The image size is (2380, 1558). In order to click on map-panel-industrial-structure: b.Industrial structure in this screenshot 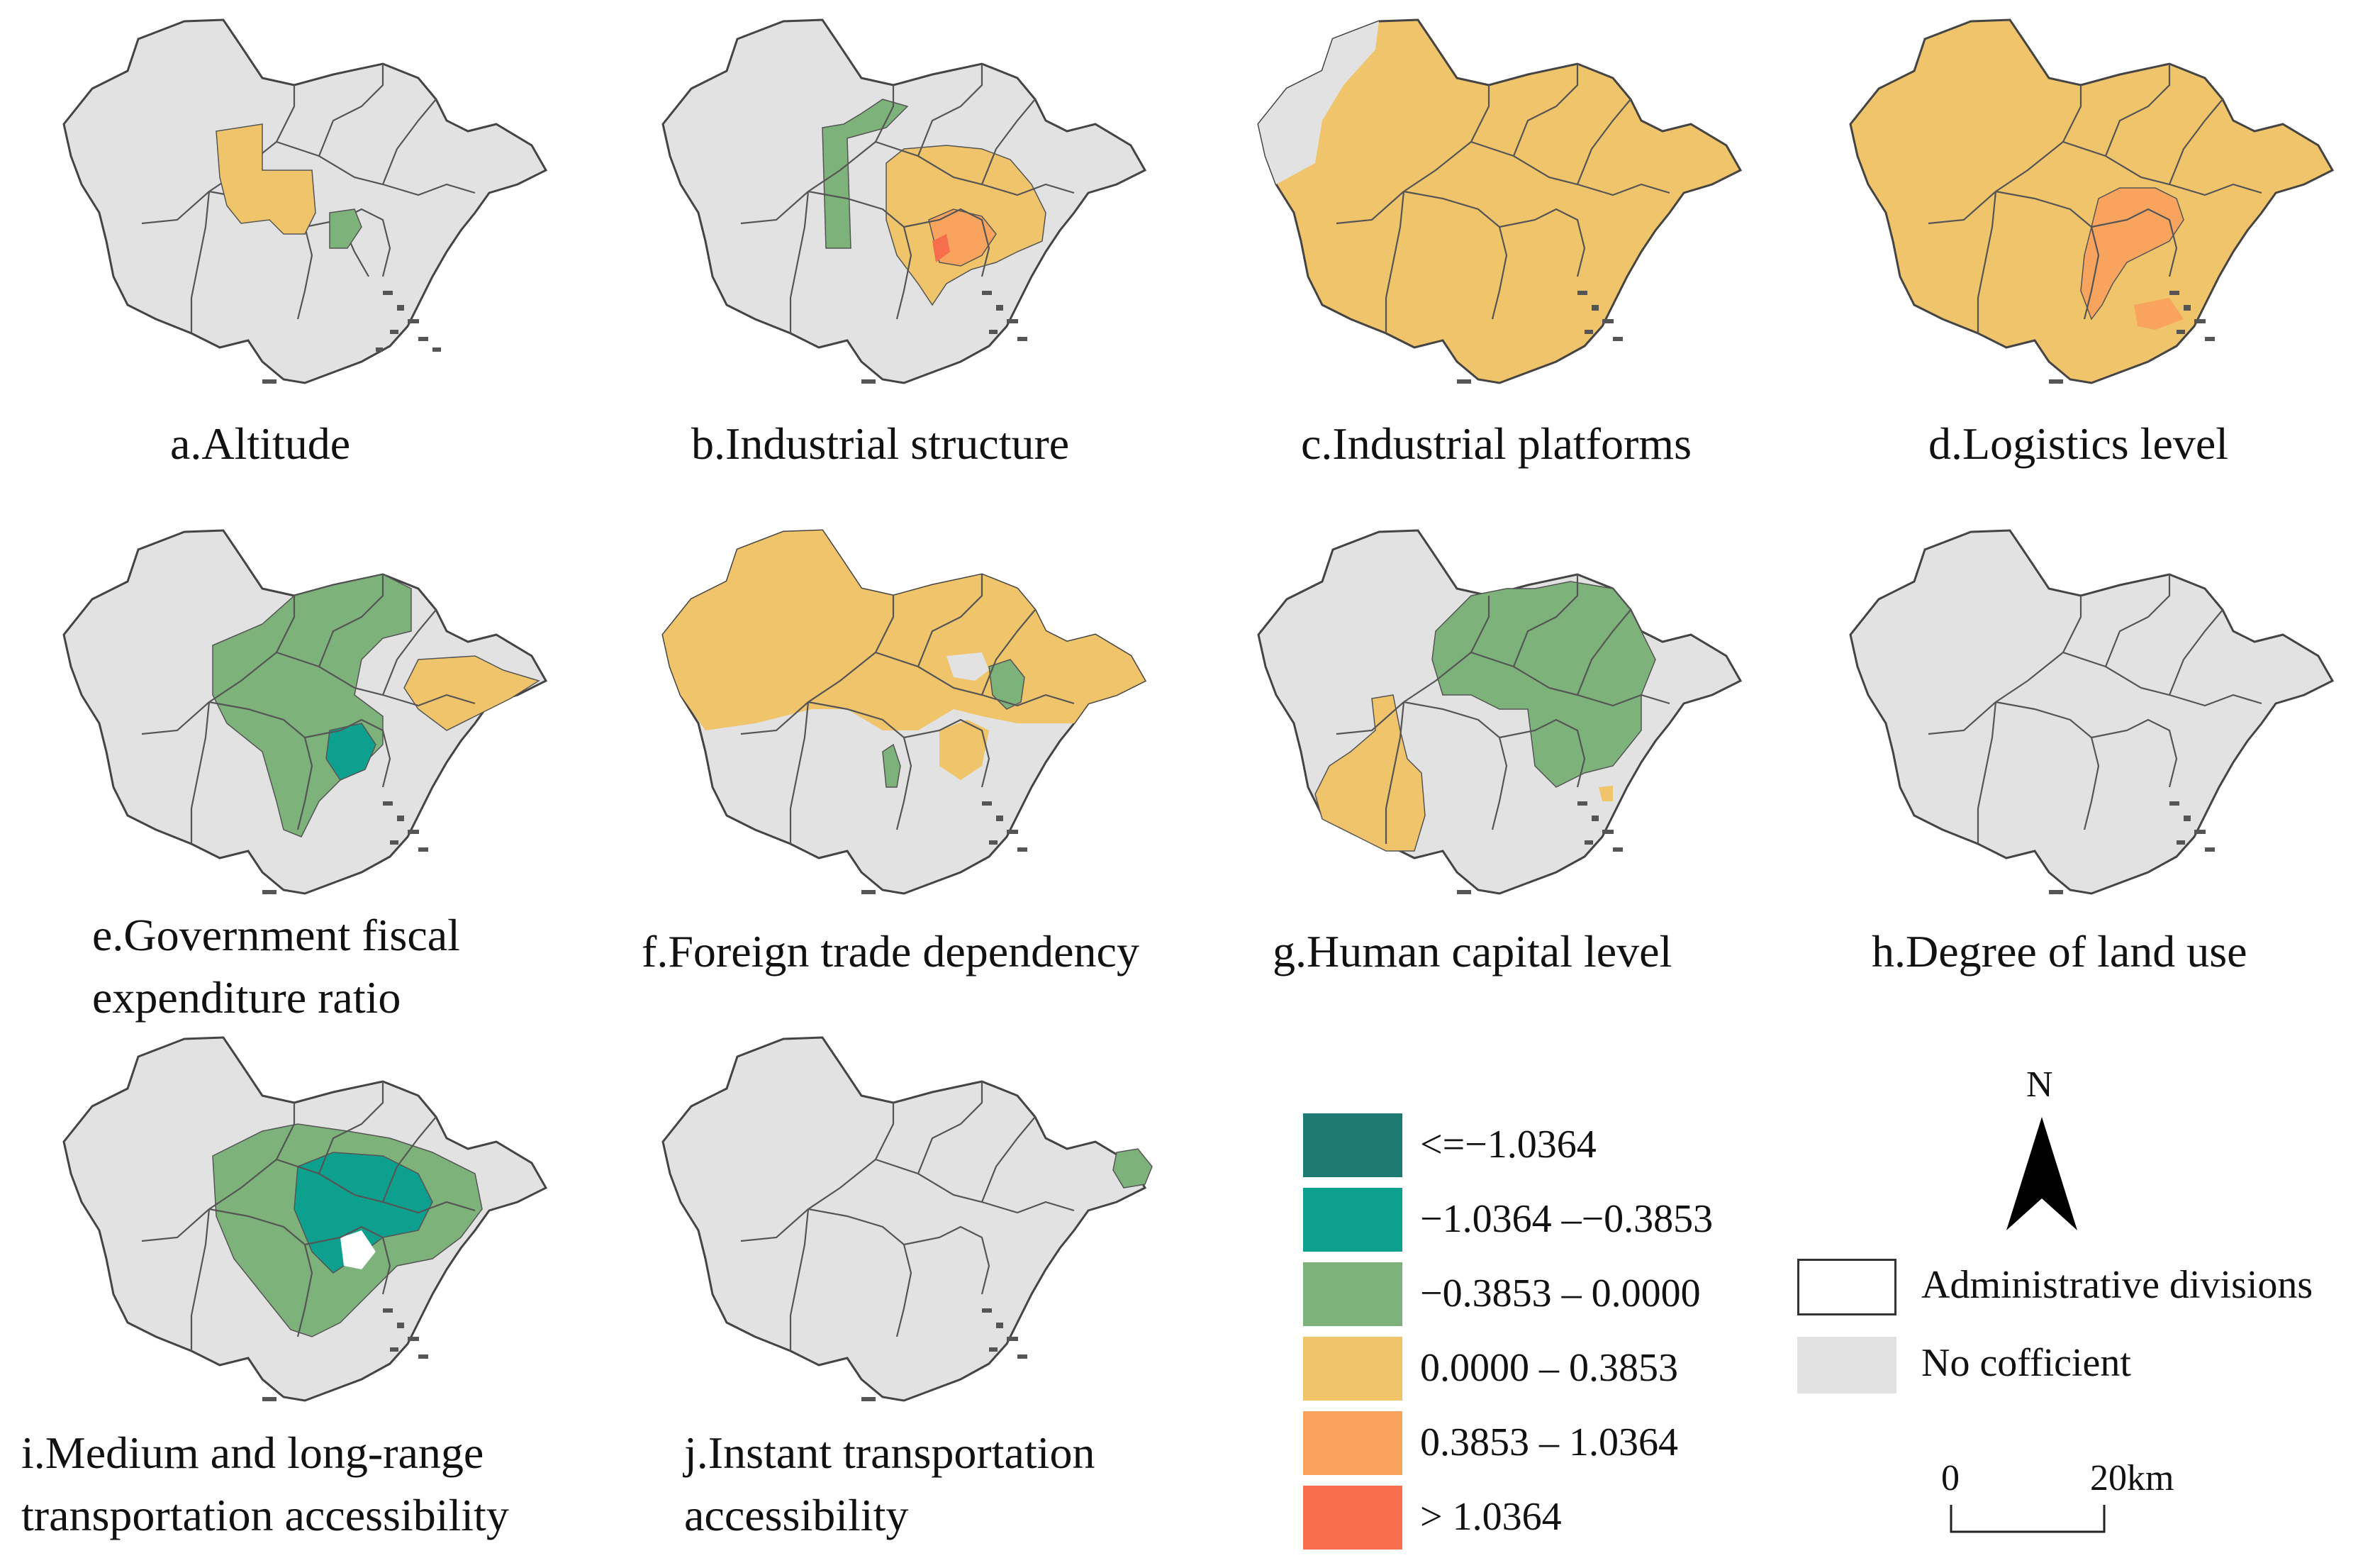, I will do `click(933, 241)`.